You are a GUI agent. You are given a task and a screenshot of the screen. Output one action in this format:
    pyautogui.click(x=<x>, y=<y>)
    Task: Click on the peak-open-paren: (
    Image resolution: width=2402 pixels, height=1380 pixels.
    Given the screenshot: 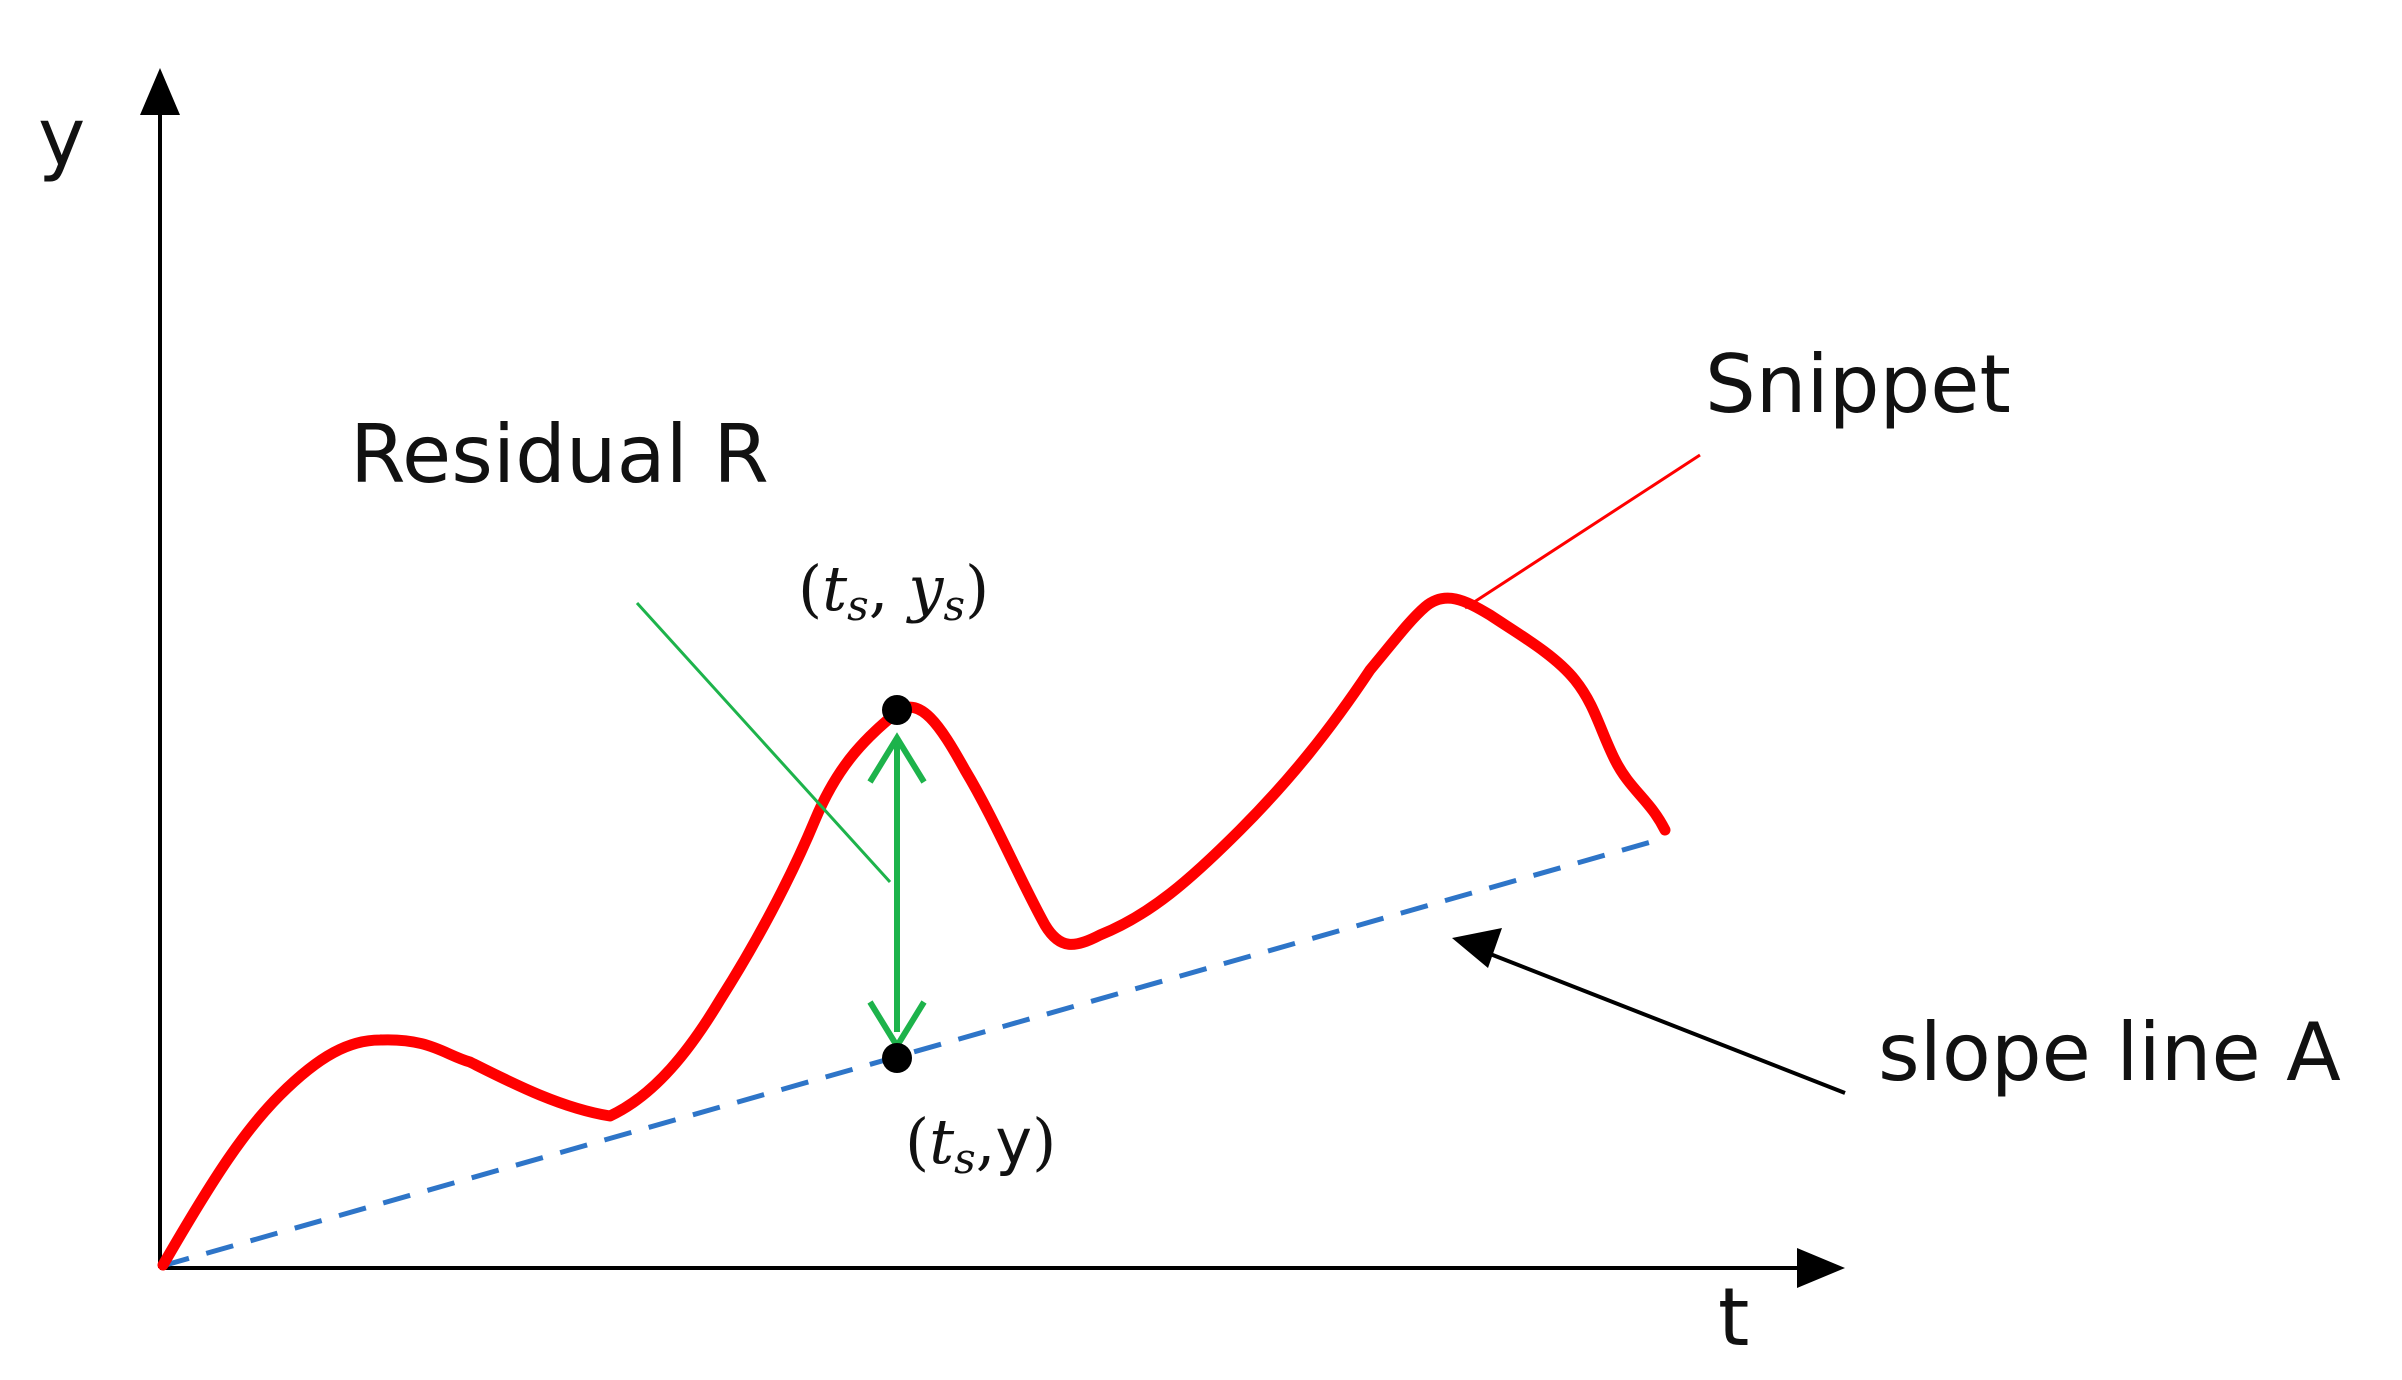 What is the action you would take?
    pyautogui.click(x=810, y=588)
    